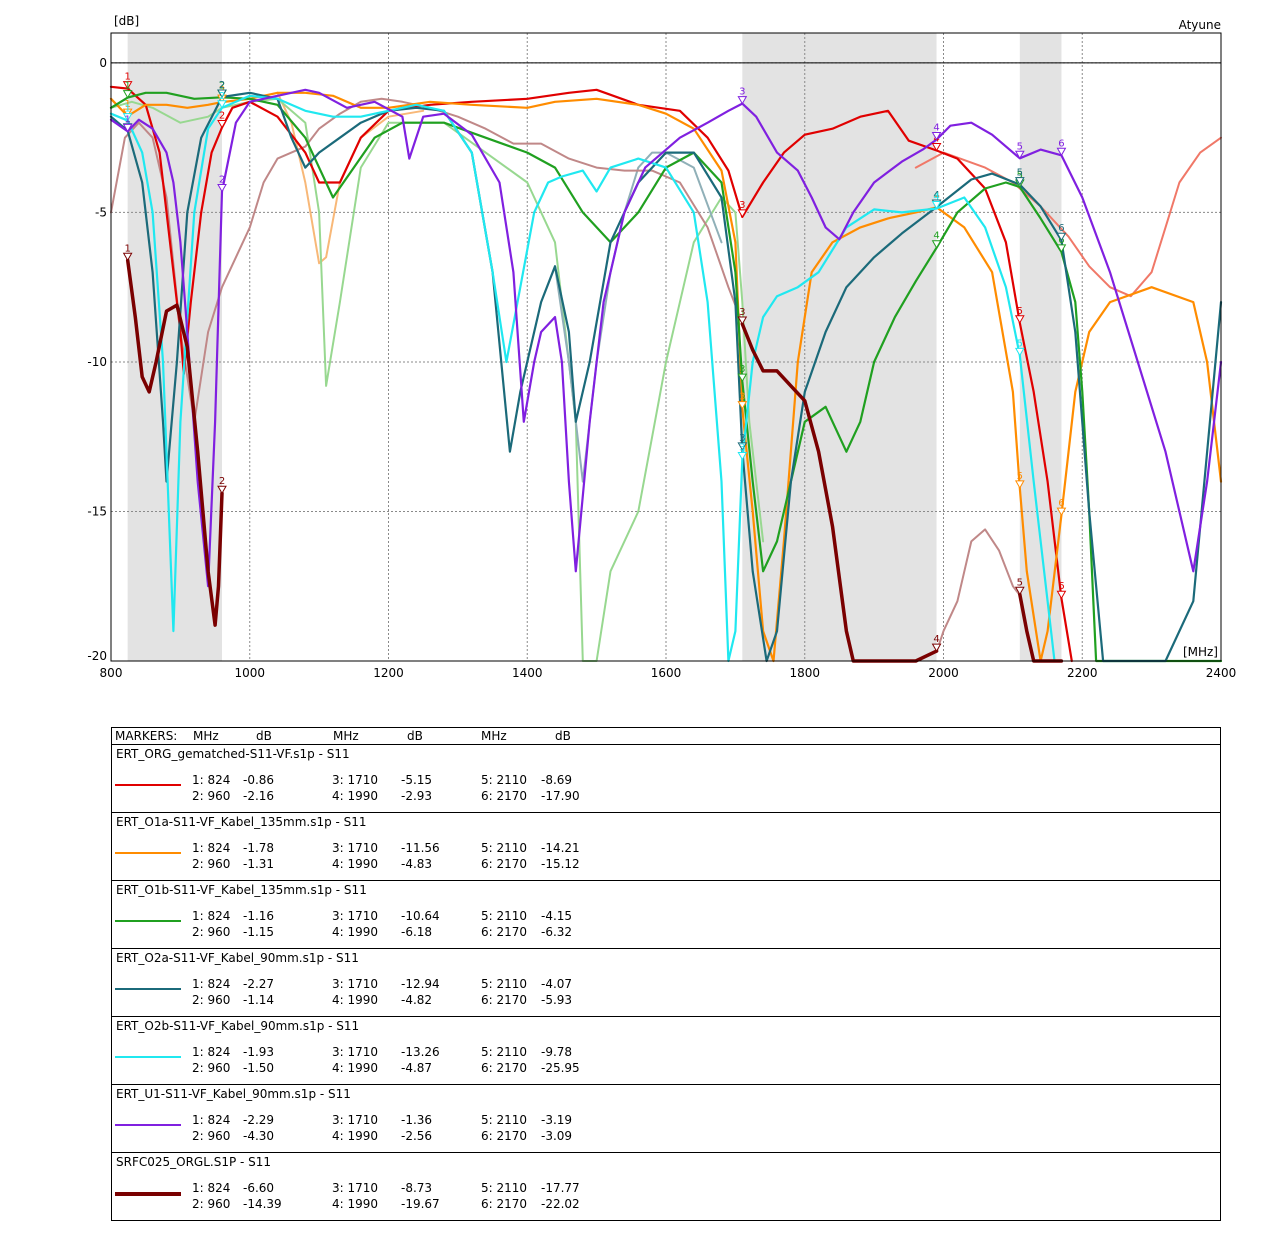  What do you see at coordinates (1082, 673) in the screenshot?
I see `x-tick-label: 2200` at bounding box center [1082, 673].